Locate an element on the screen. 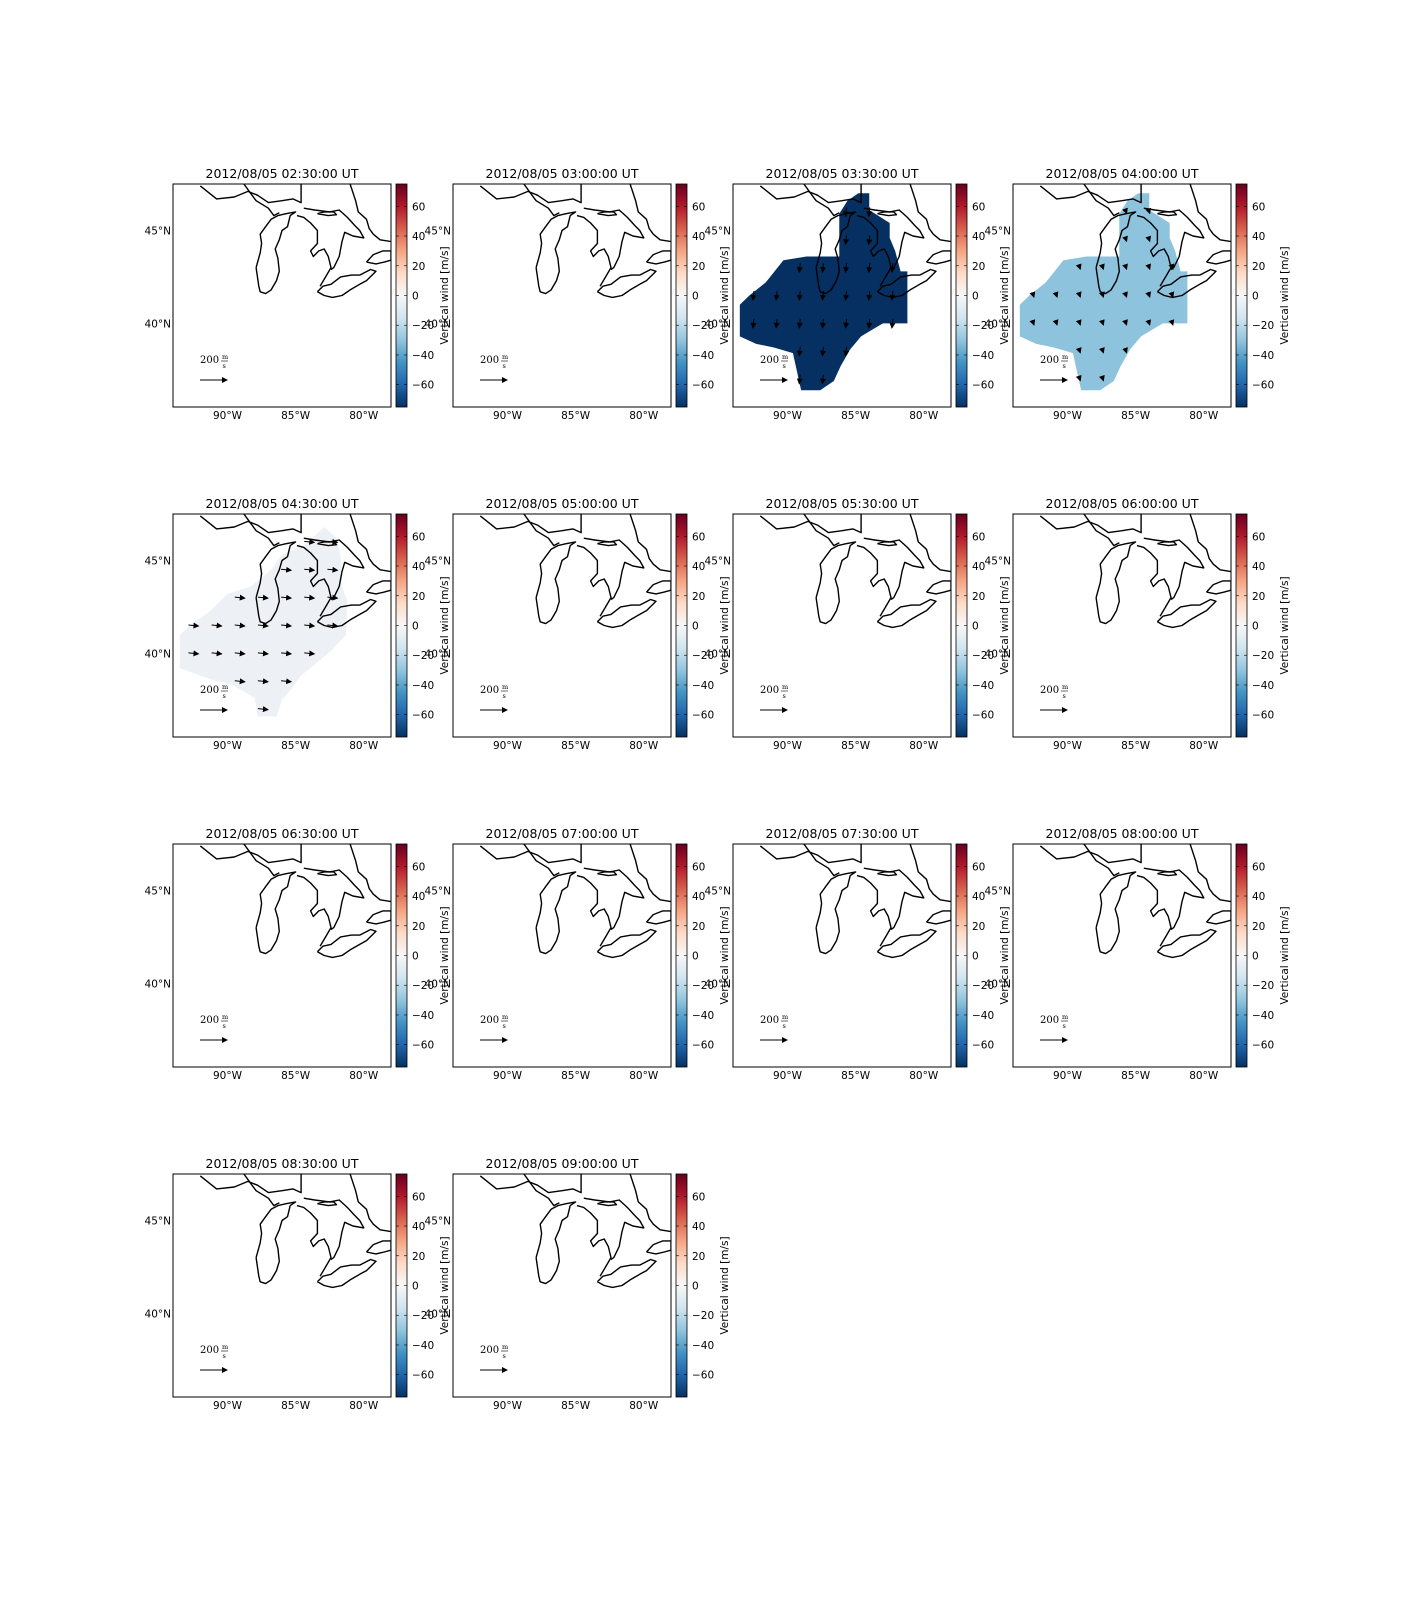 This screenshot has height=1610, width=1410. panel-title: 2012/08/05 04:30:00 UT is located at coordinates (282, 503).